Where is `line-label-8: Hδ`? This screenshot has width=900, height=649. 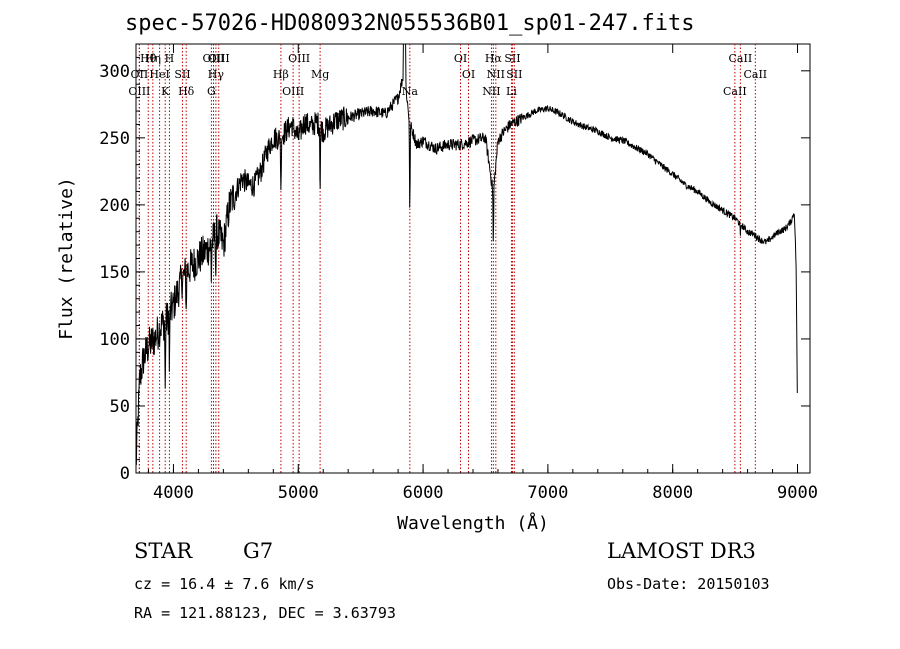 line-label-8: Hδ is located at coordinates (186, 91).